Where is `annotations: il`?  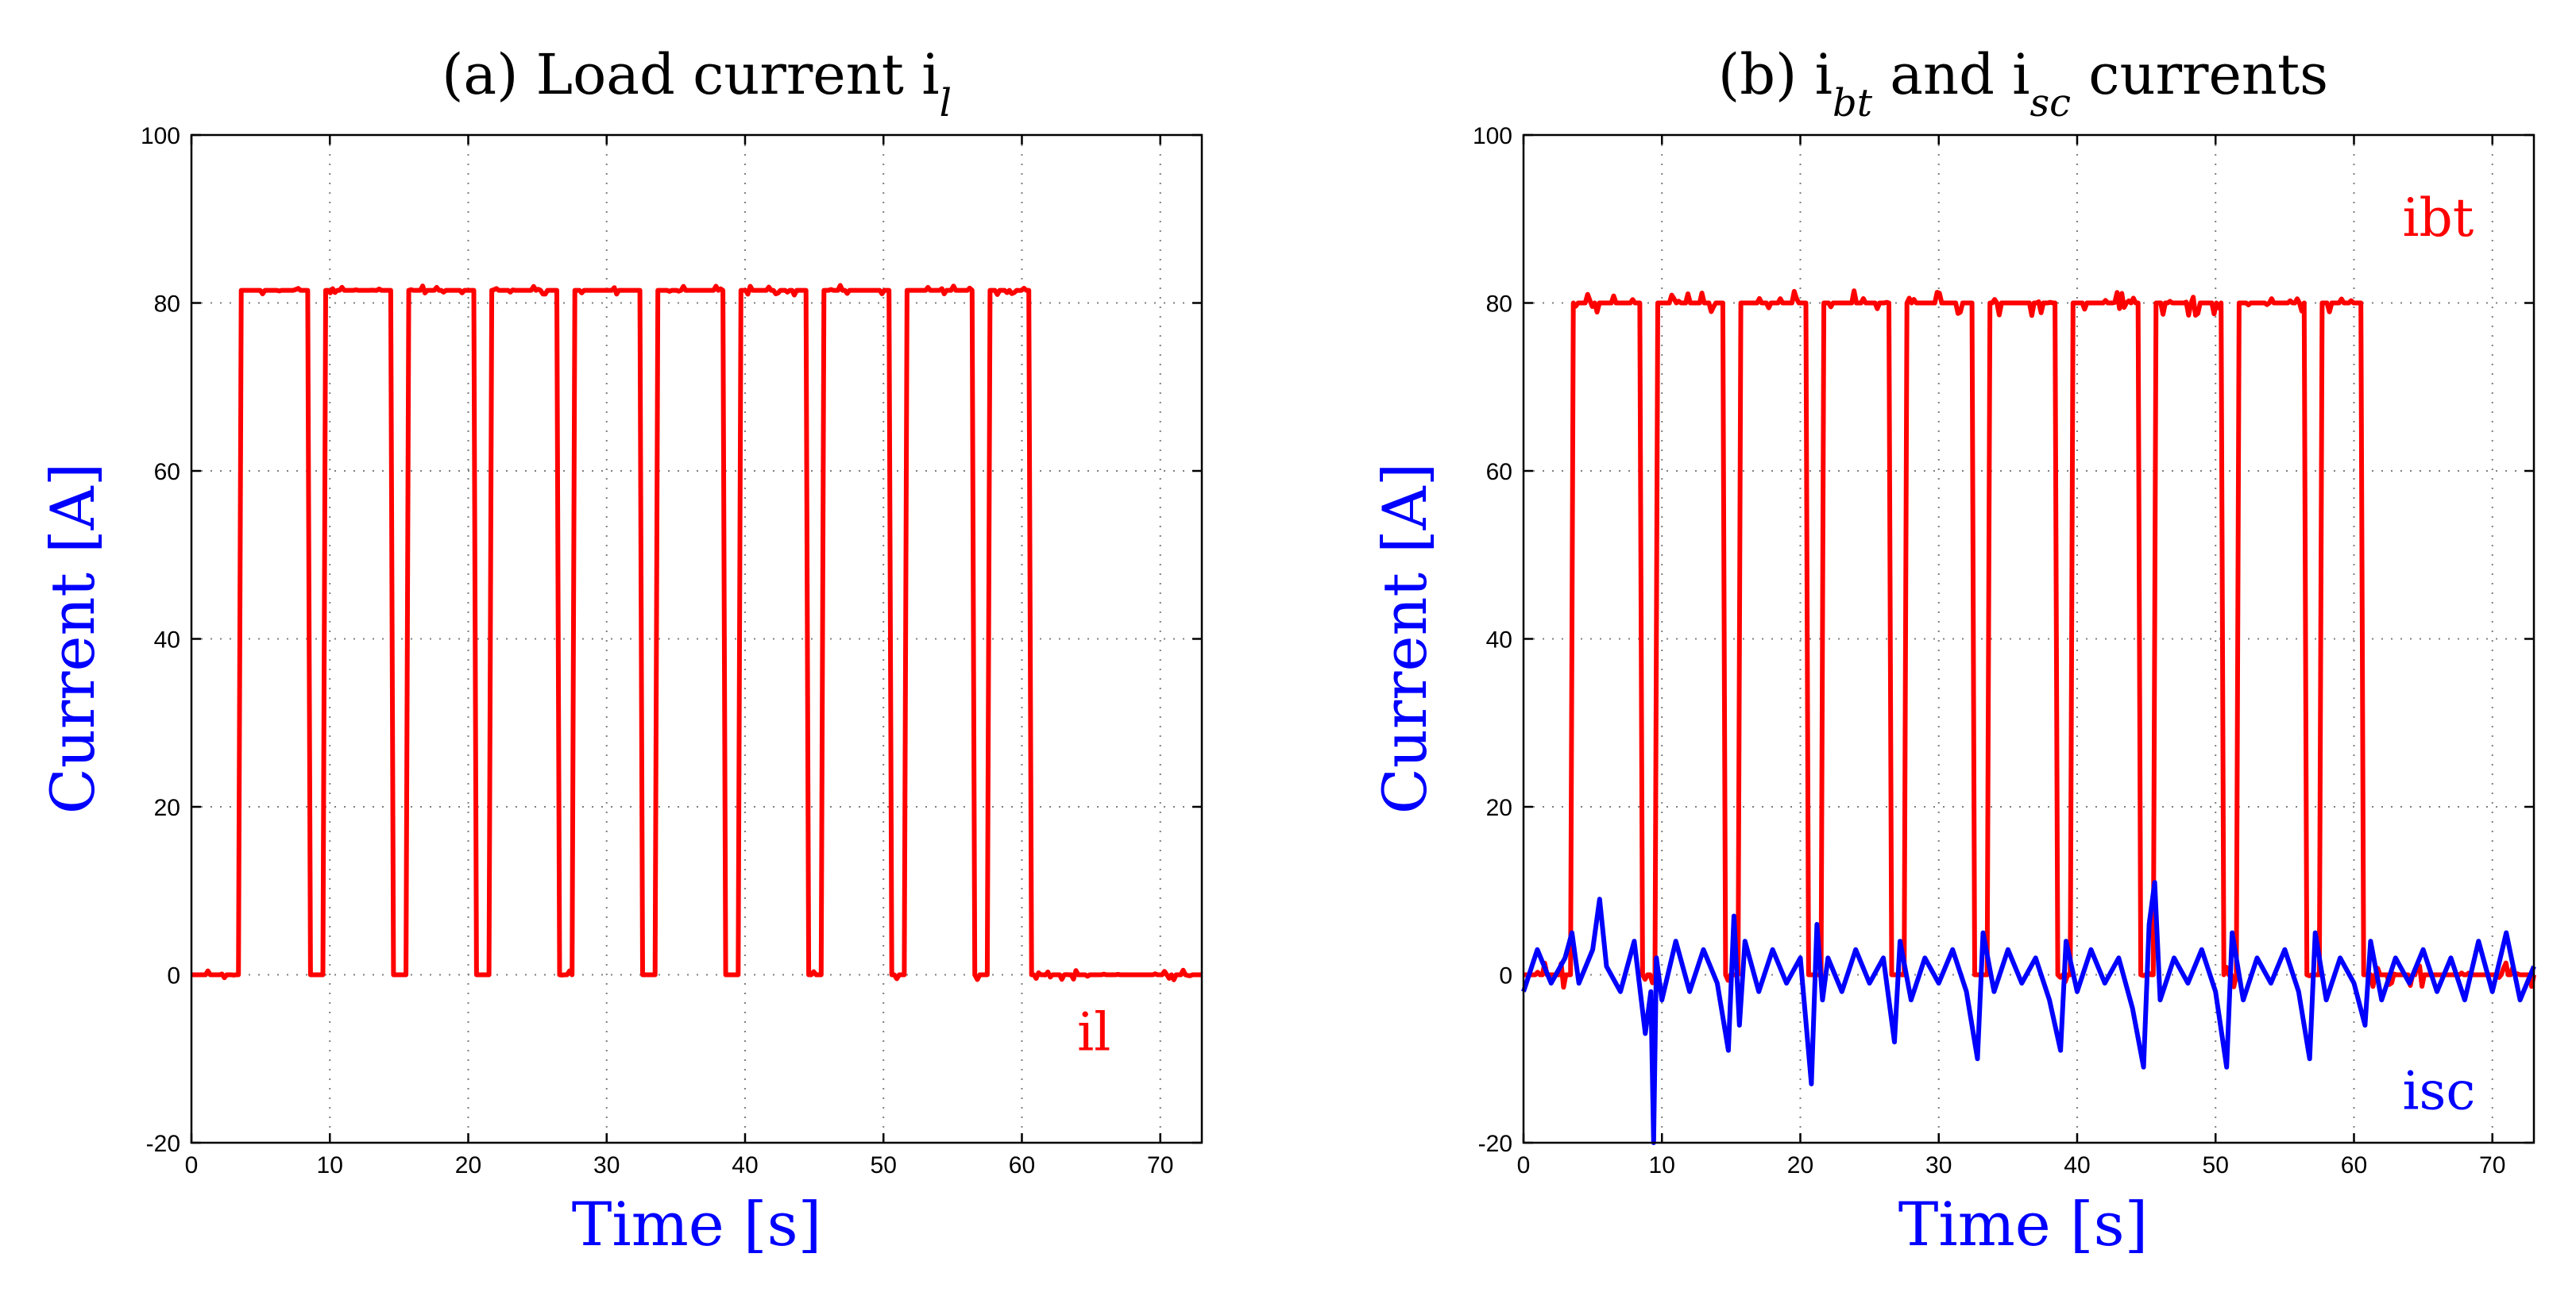 annotations: il is located at coordinates (1093, 1032).